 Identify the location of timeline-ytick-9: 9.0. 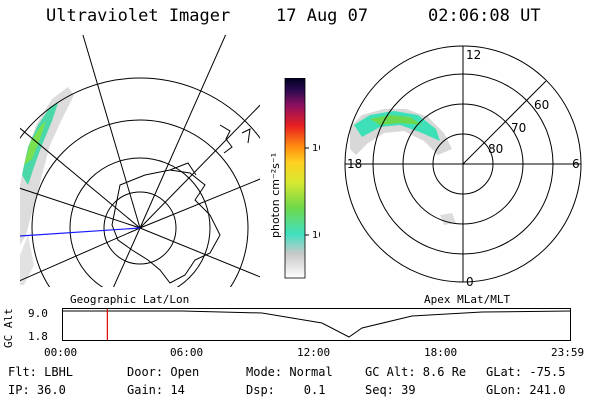
(38, 313).